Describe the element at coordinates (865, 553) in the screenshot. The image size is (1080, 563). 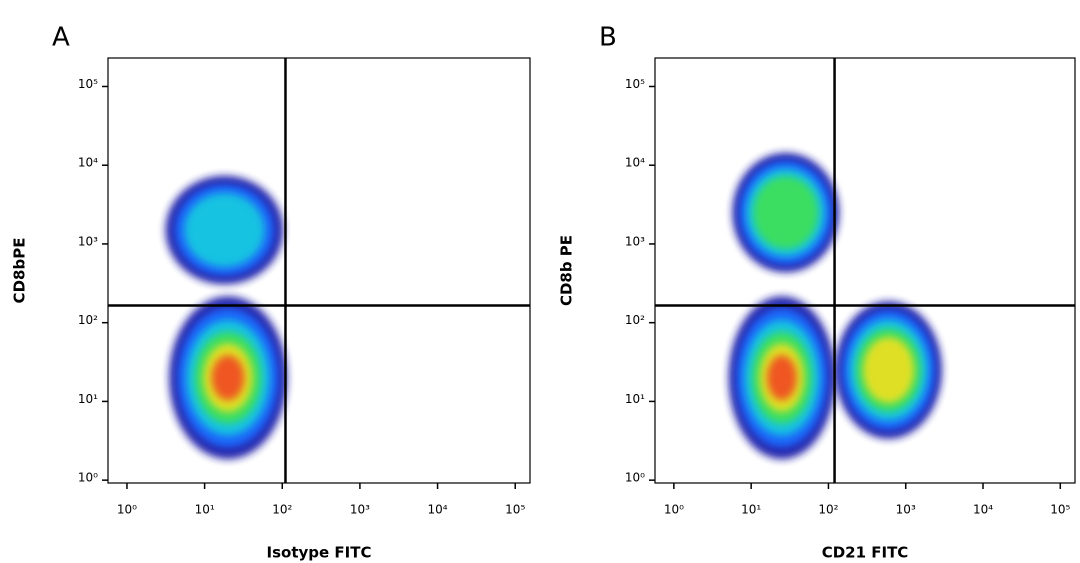
I see `x-axis-label: CD21 FITC` at that location.